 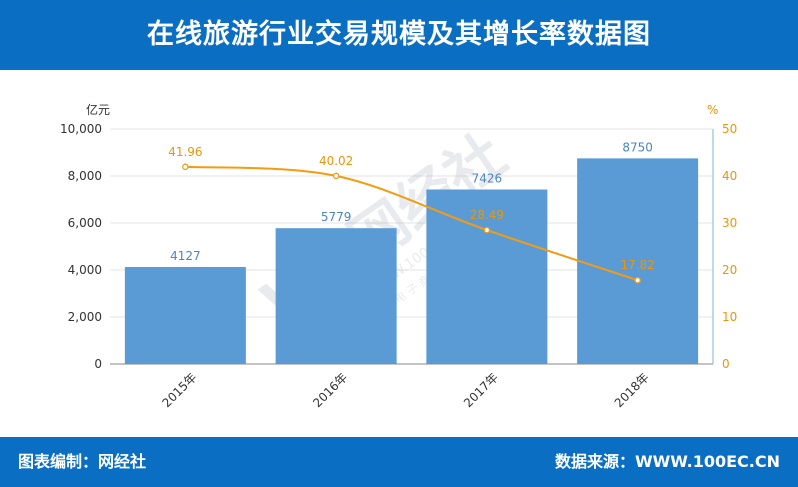 I want to click on footer-bar: 图表编制：网经社 数据来源：WWW.100EC.CN, so click(x=399, y=462).